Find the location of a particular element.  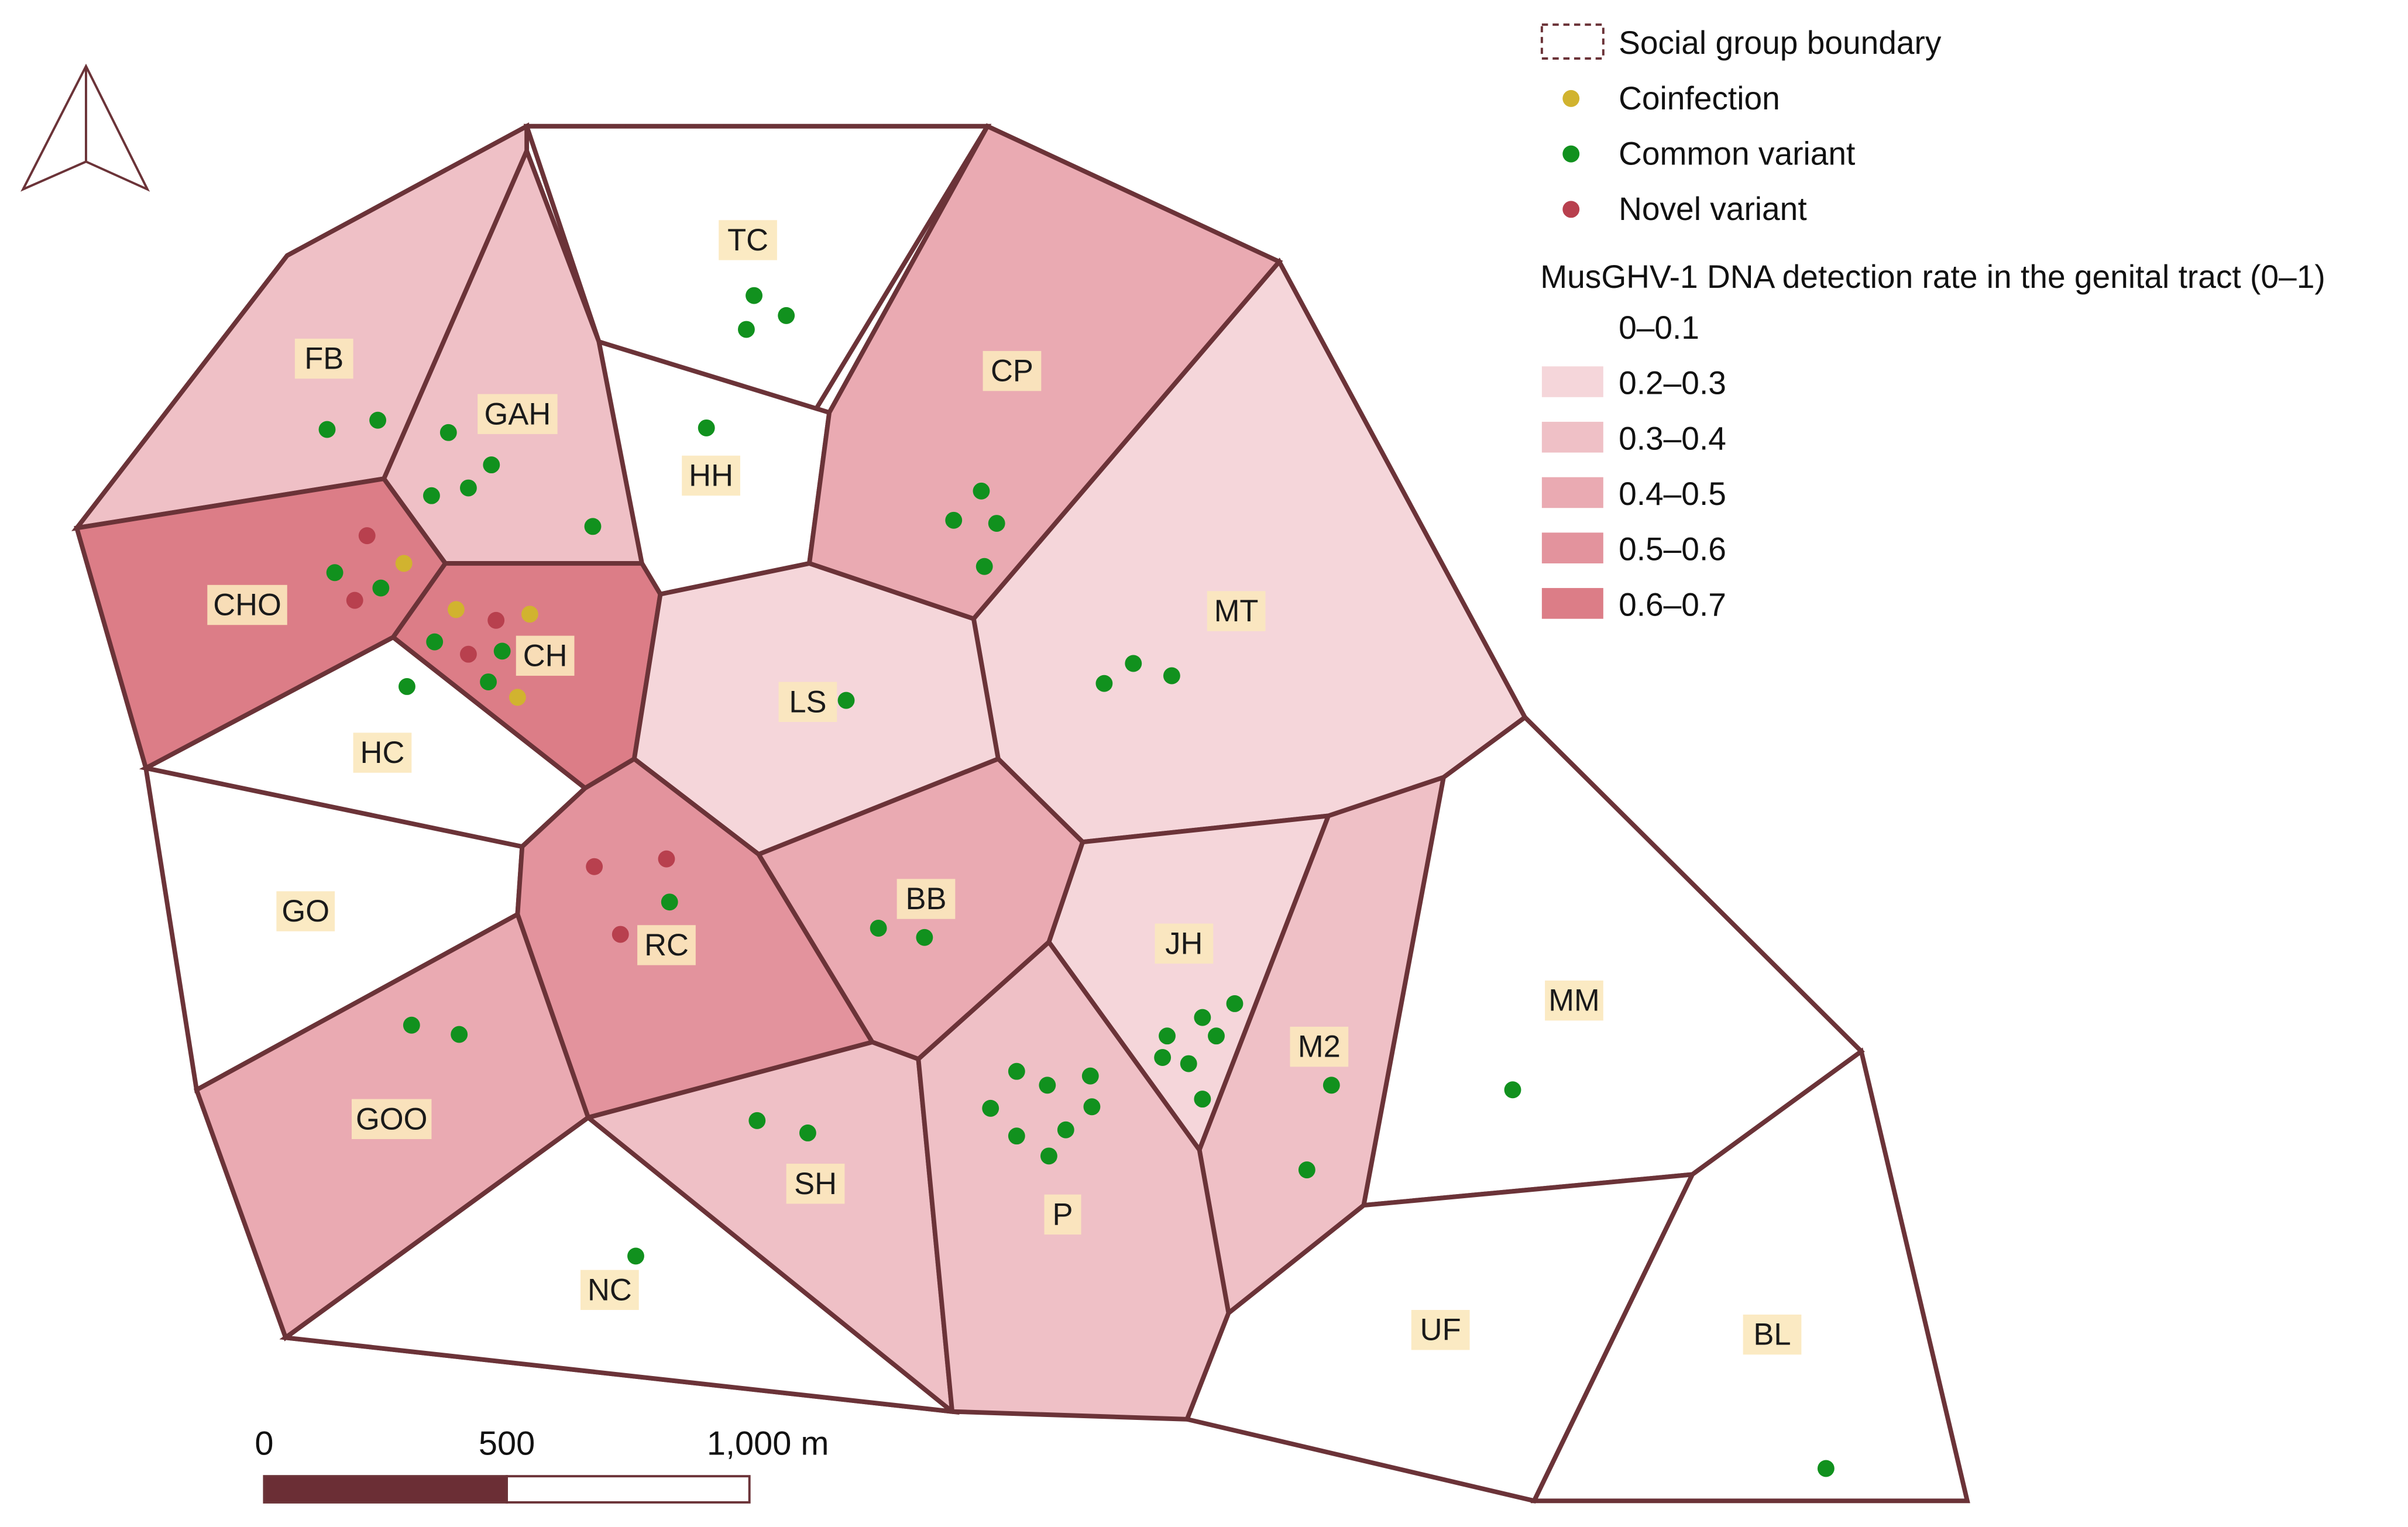

legend-rate-label-2: 0.3–0.4 is located at coordinates (1673, 438).